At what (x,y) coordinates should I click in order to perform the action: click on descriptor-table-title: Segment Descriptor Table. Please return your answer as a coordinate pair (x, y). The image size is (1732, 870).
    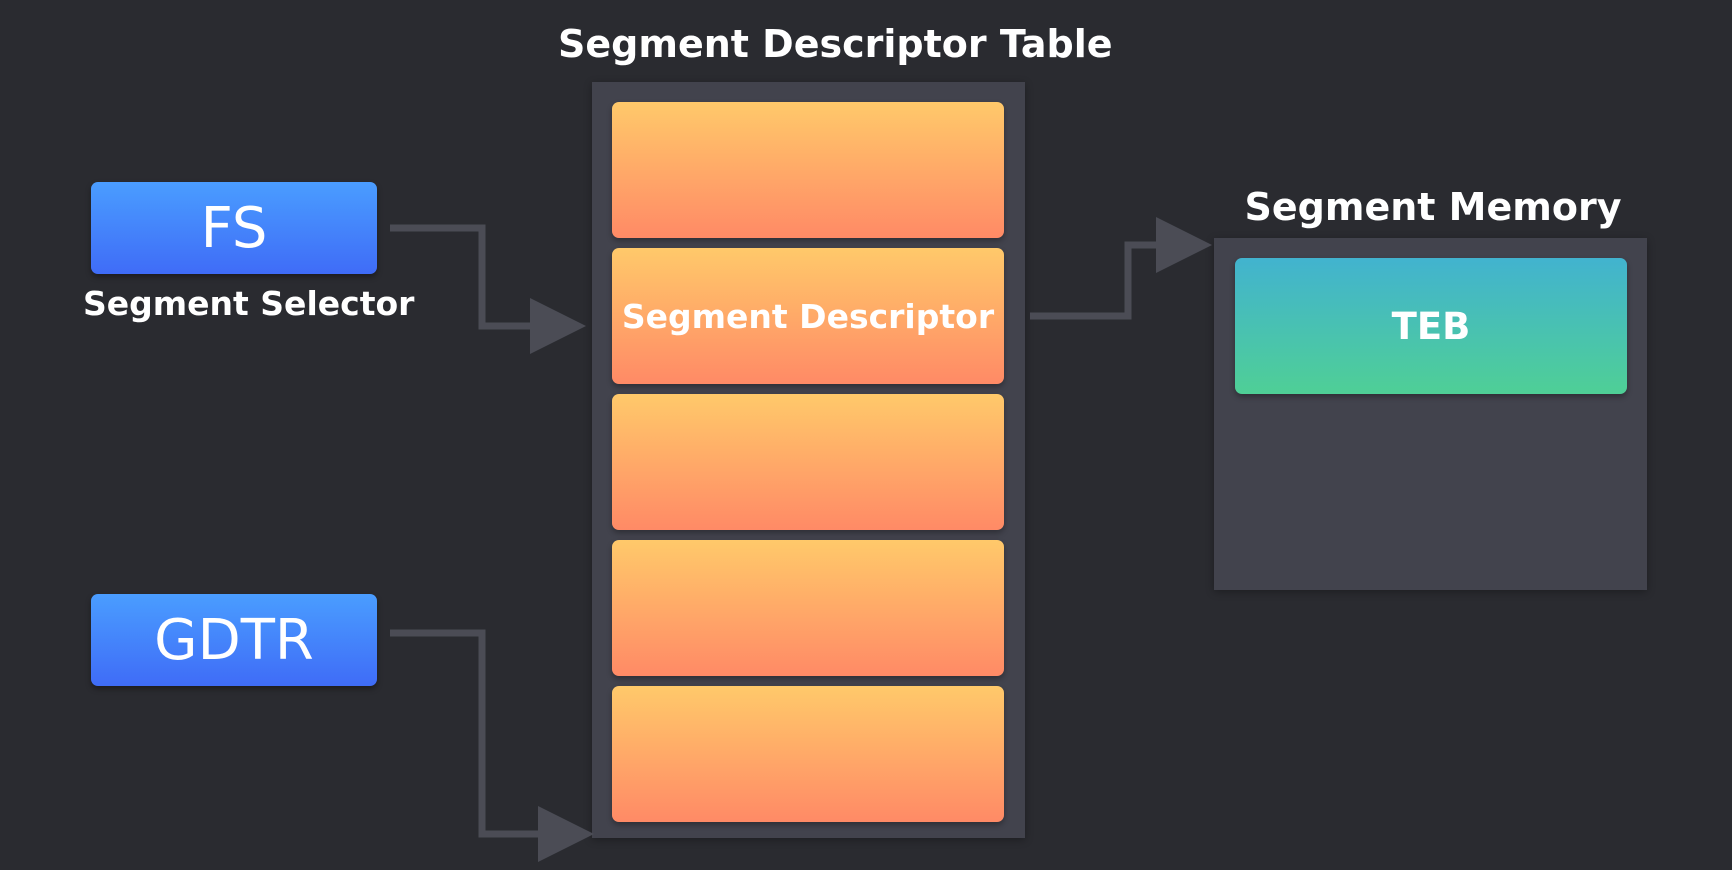
    Looking at the image, I should click on (835, 44).